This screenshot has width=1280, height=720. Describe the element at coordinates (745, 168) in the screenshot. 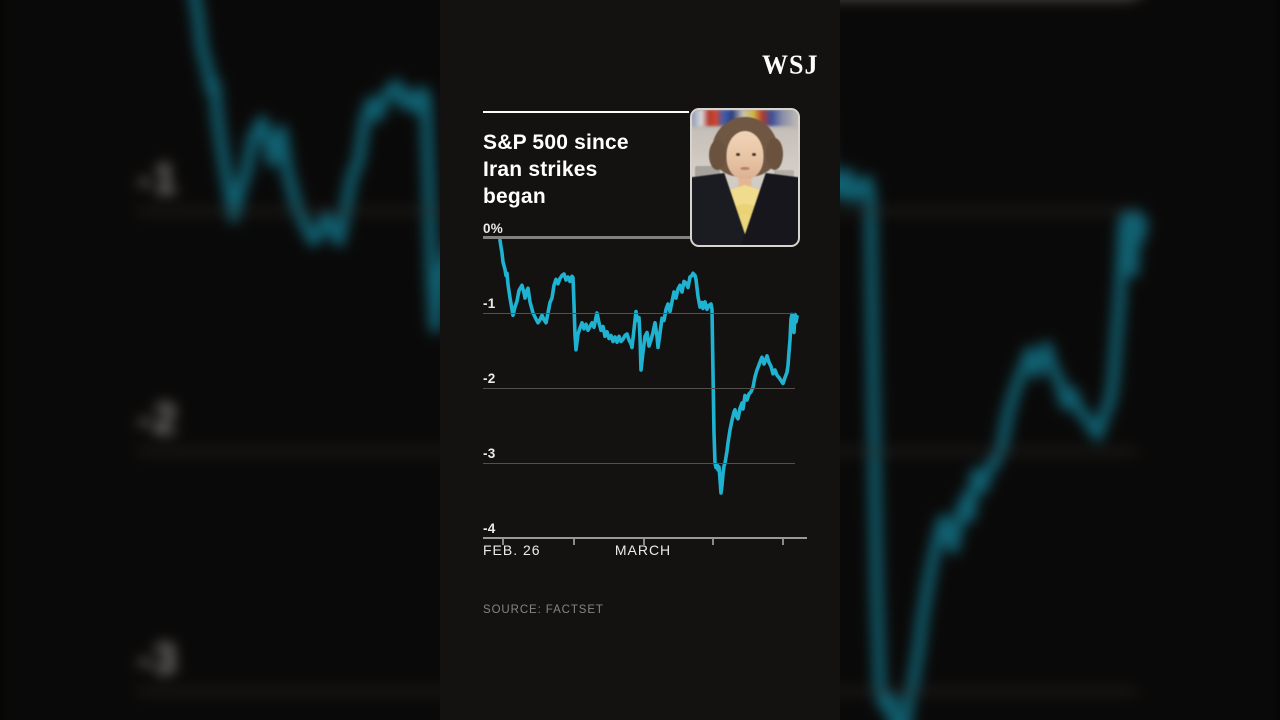

I see `presenter-mouth` at that location.